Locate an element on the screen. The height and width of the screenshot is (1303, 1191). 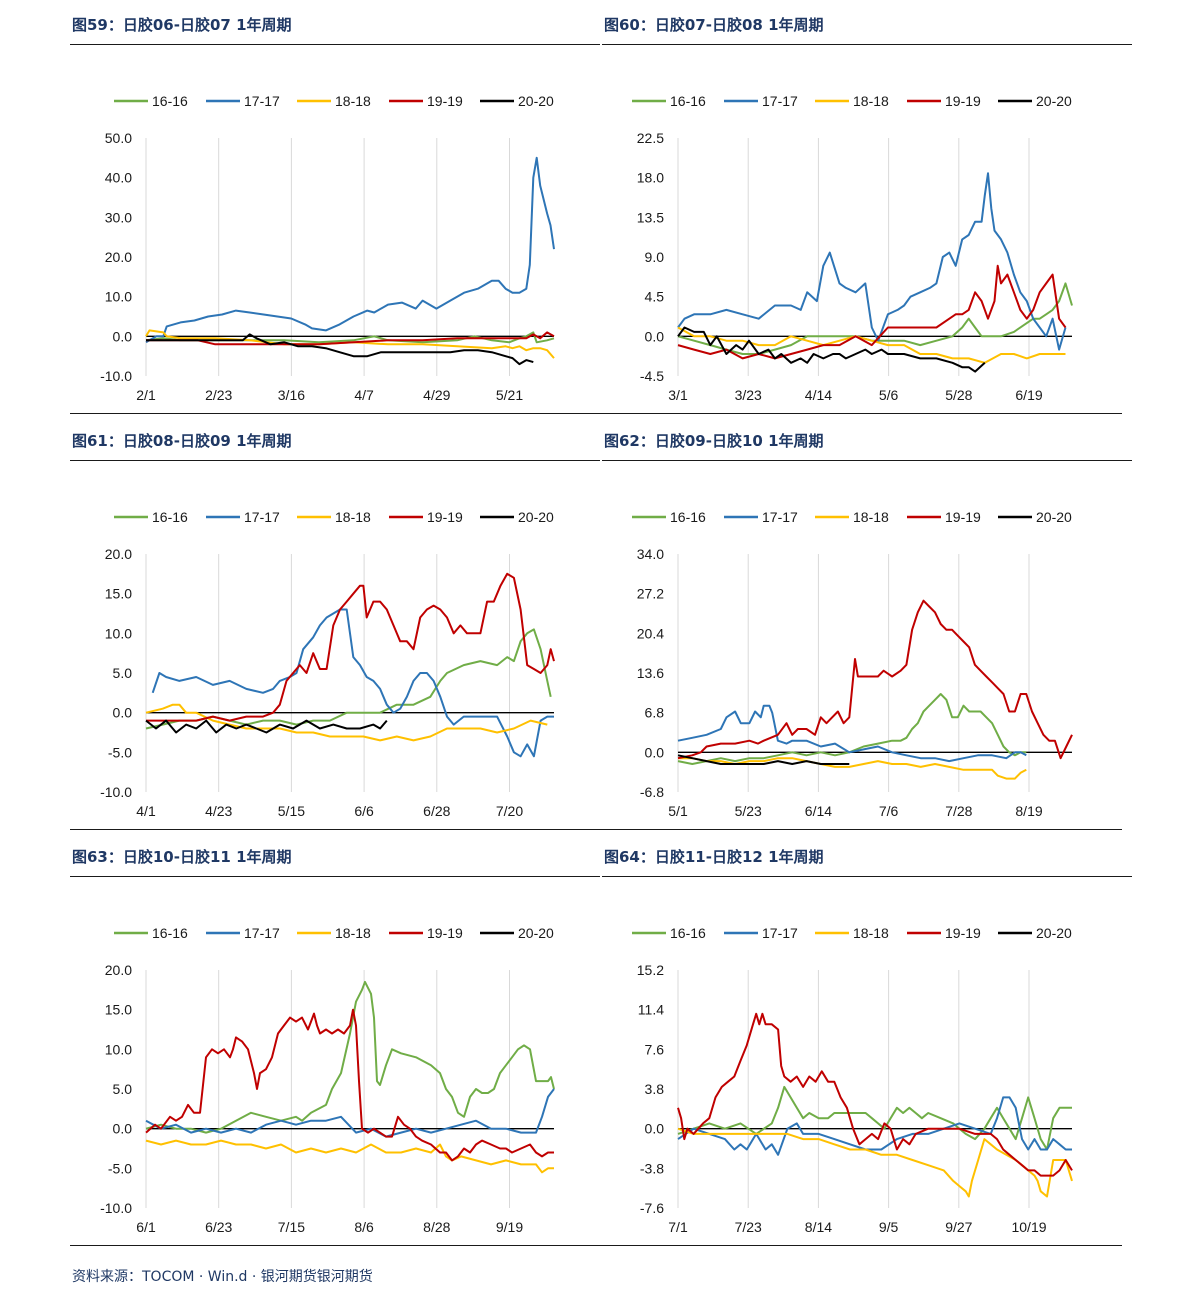
y-tick-label: 18.0 is located at coordinates (650, 178).